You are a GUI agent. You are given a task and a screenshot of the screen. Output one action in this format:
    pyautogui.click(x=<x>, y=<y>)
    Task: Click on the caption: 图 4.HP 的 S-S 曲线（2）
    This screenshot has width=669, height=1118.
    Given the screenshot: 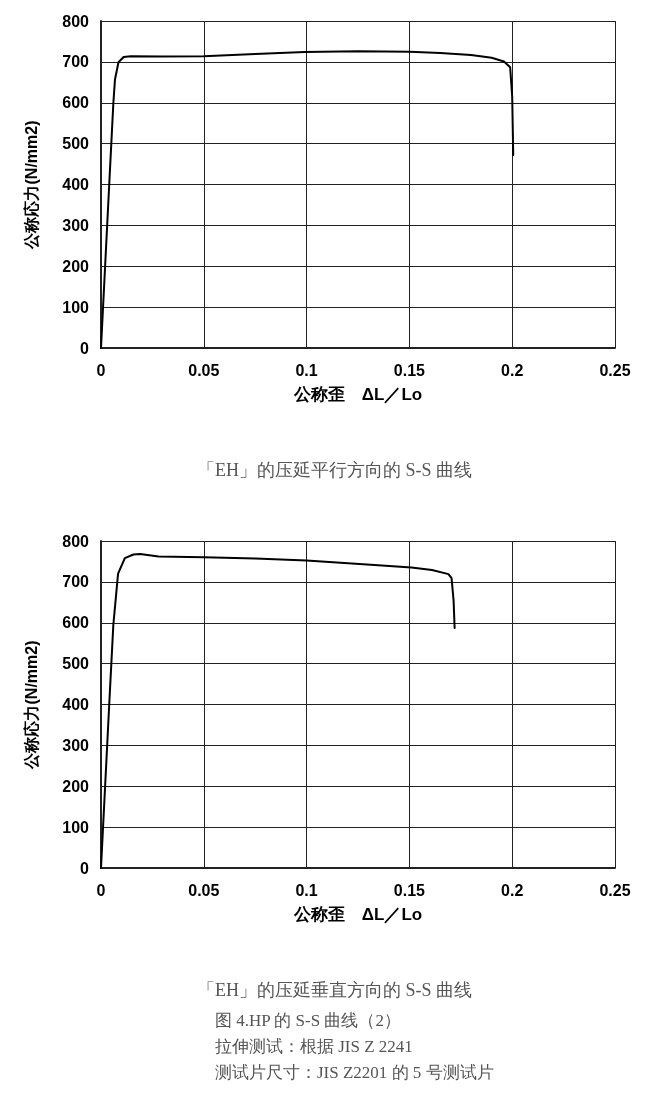 What is the action you would take?
    pyautogui.click(x=308, y=1021)
    